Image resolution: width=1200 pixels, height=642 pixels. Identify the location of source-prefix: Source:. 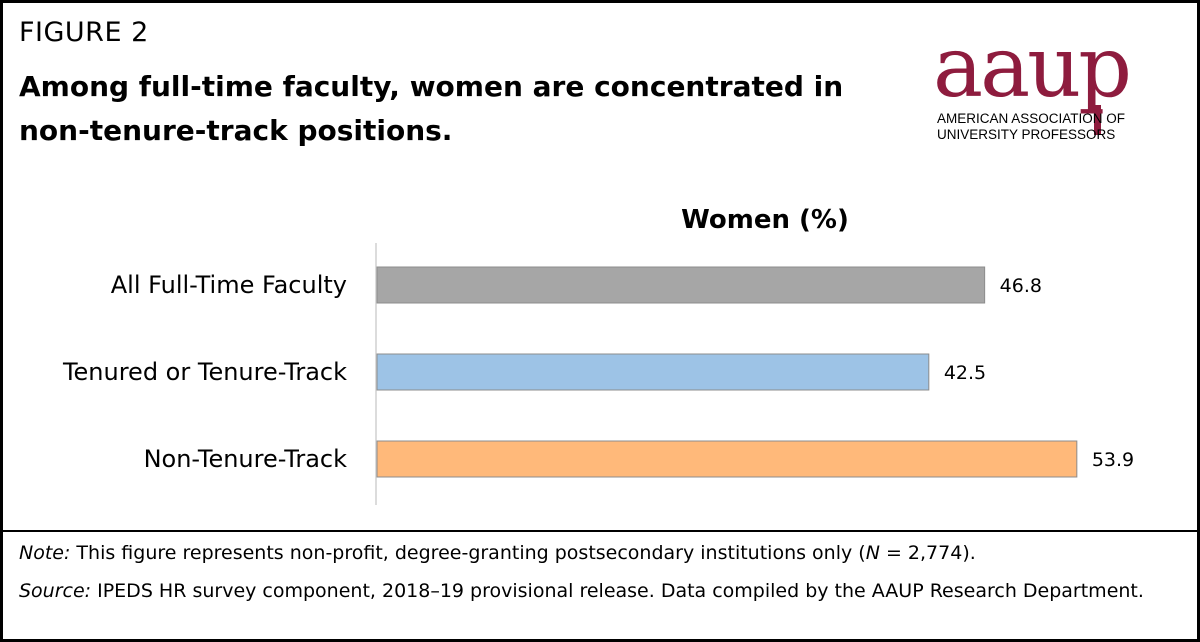
(55, 591).